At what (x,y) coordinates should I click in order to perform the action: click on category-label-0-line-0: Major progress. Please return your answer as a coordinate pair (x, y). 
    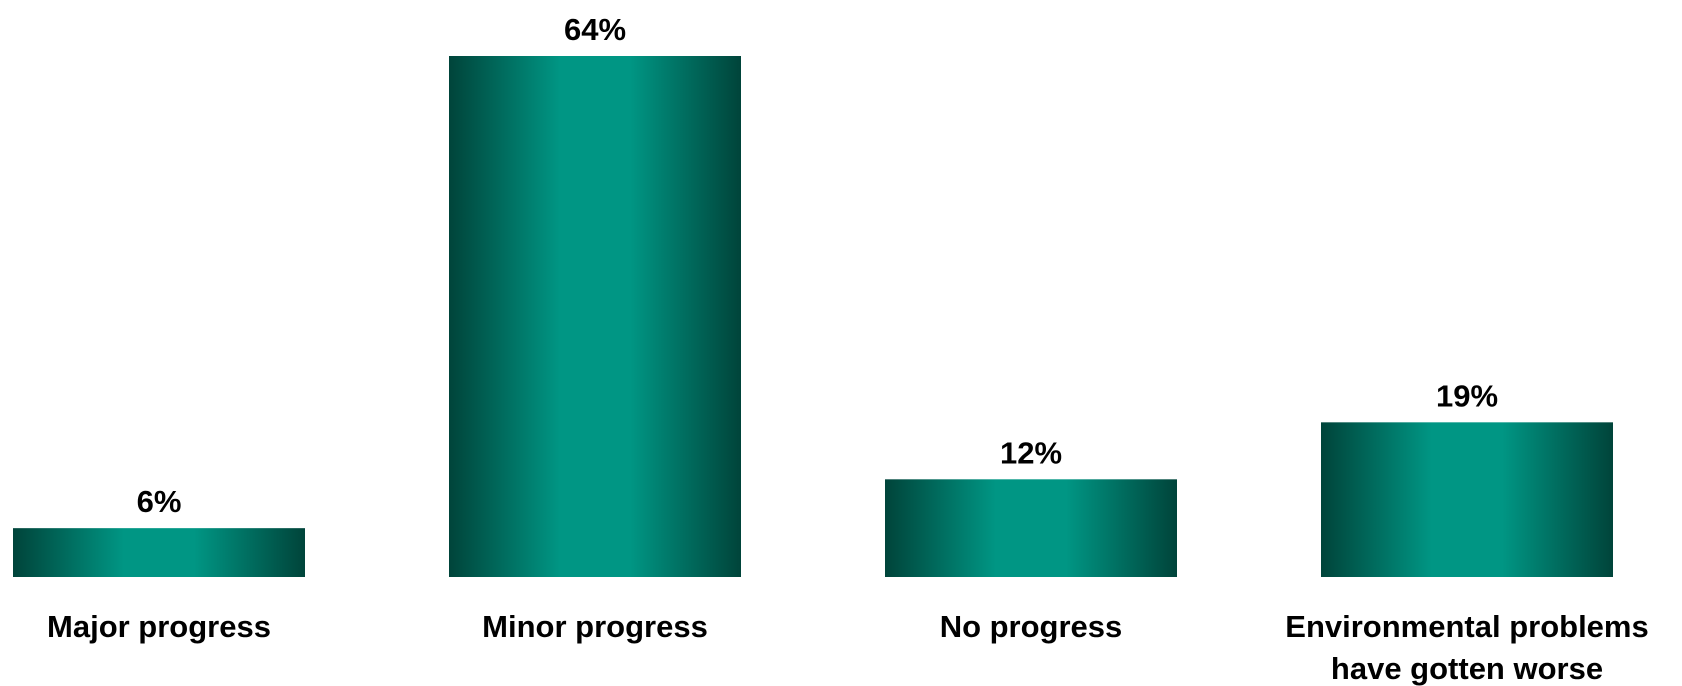
    Looking at the image, I should click on (159, 626).